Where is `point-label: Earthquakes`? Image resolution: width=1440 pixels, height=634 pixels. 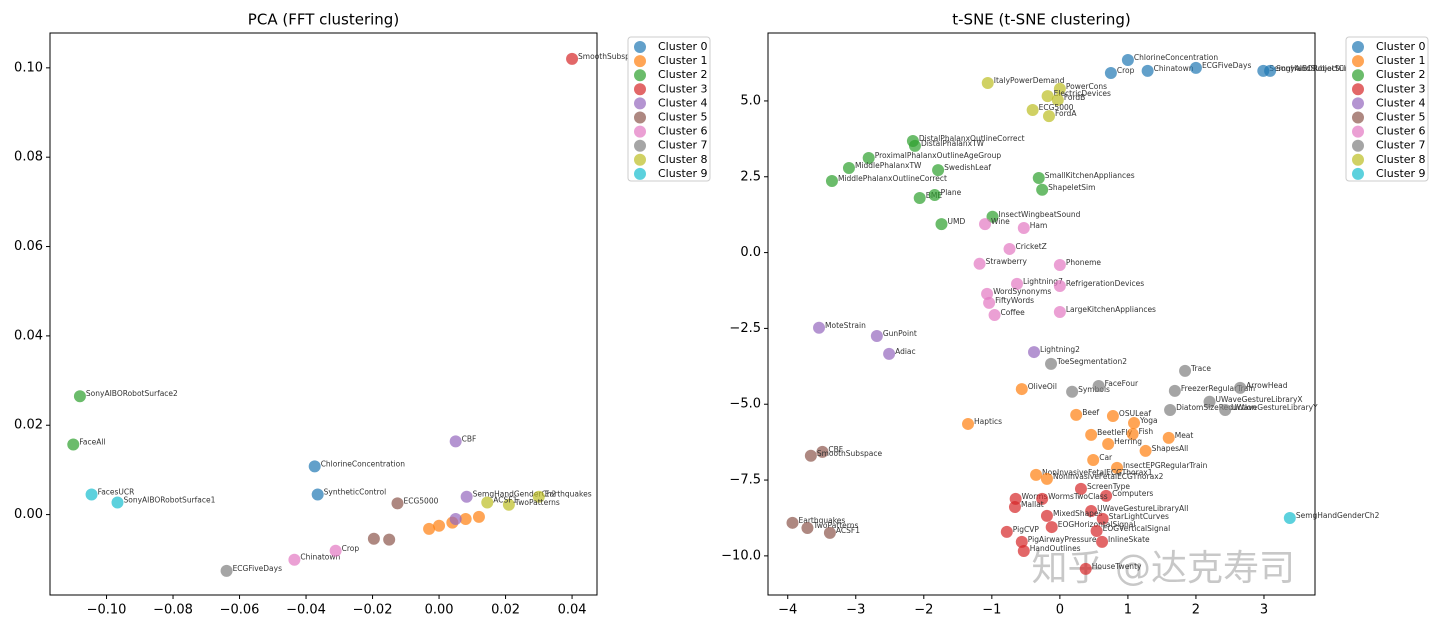 point-label: Earthquakes is located at coordinates (821, 520).